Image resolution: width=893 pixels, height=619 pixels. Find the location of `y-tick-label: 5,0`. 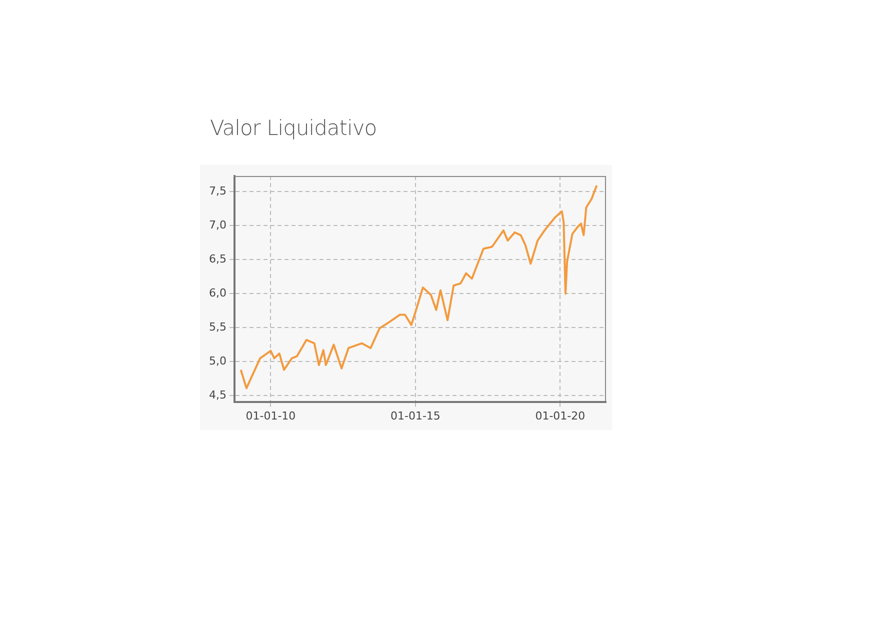

y-tick-label: 5,0 is located at coordinates (217, 361).